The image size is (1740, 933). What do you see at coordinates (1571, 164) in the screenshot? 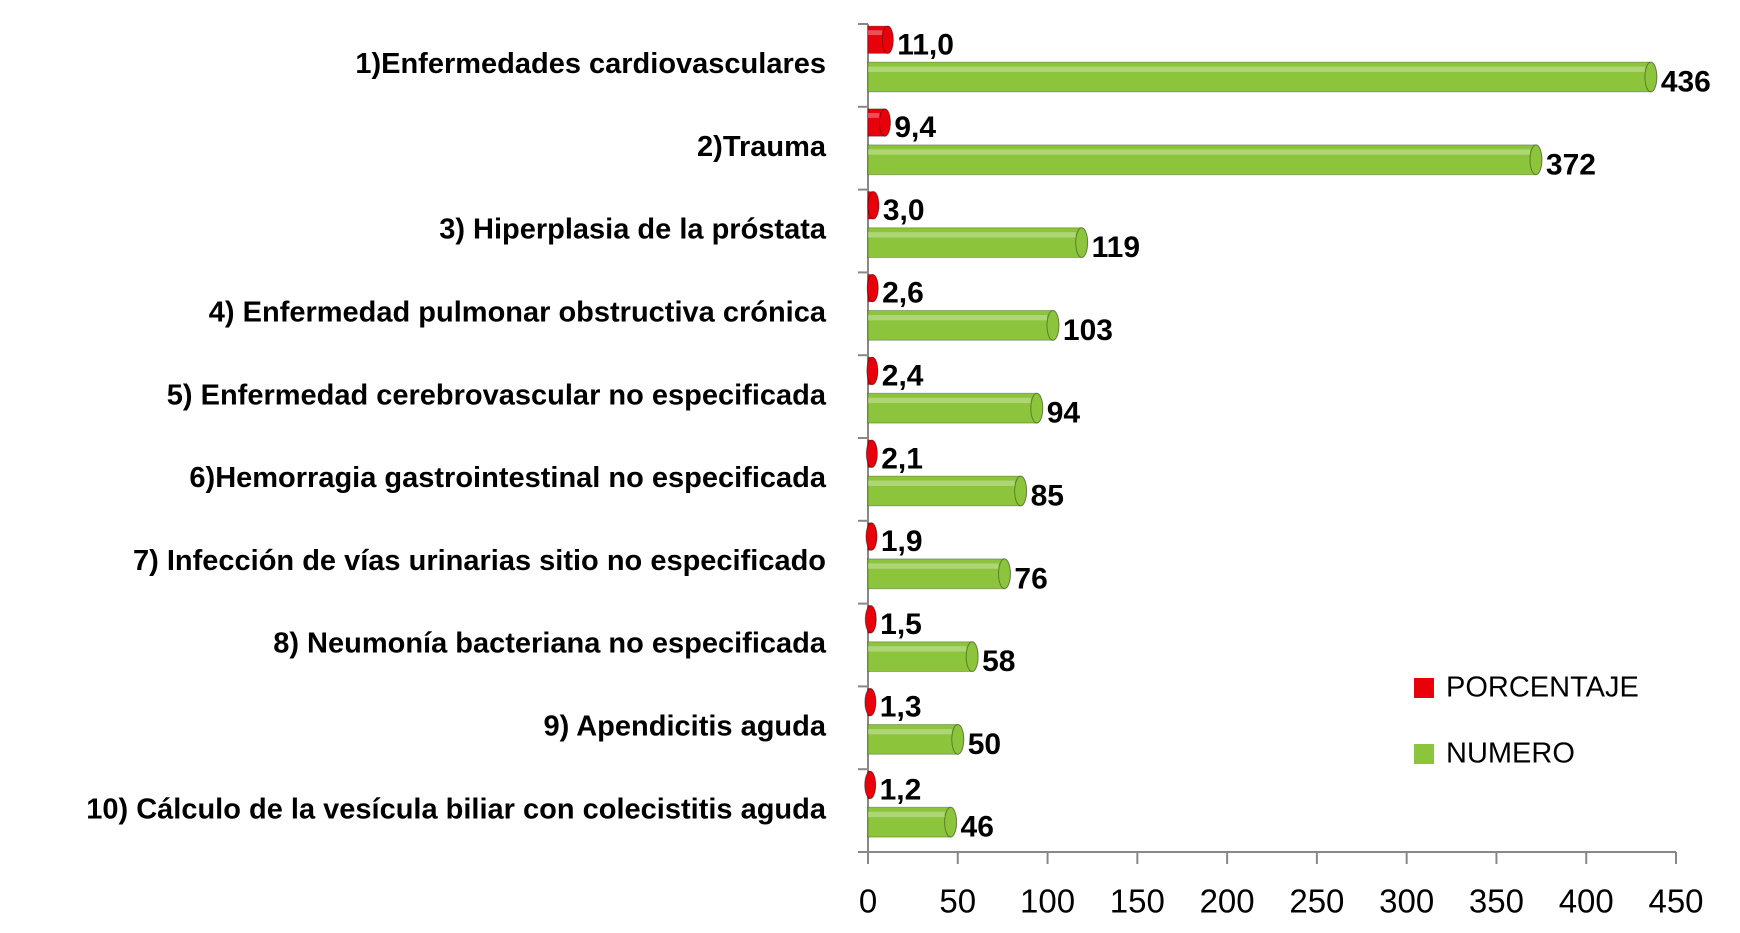
I see `value-label: 372` at bounding box center [1571, 164].